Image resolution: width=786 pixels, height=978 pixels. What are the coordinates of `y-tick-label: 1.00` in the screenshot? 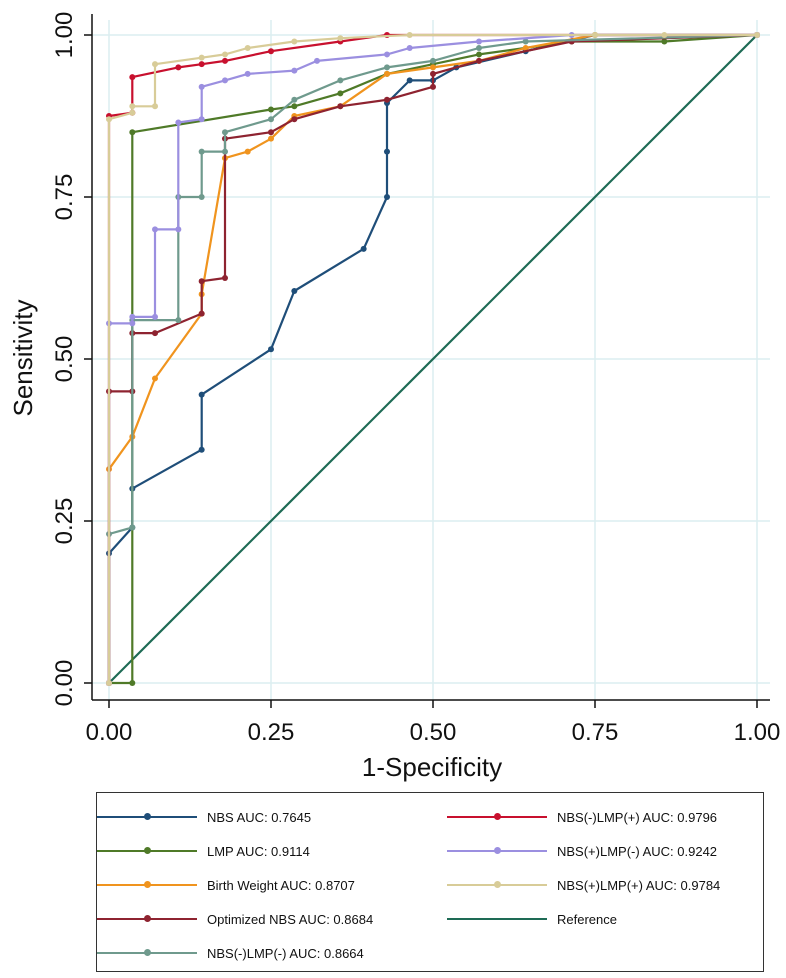 It's located at (64, 35).